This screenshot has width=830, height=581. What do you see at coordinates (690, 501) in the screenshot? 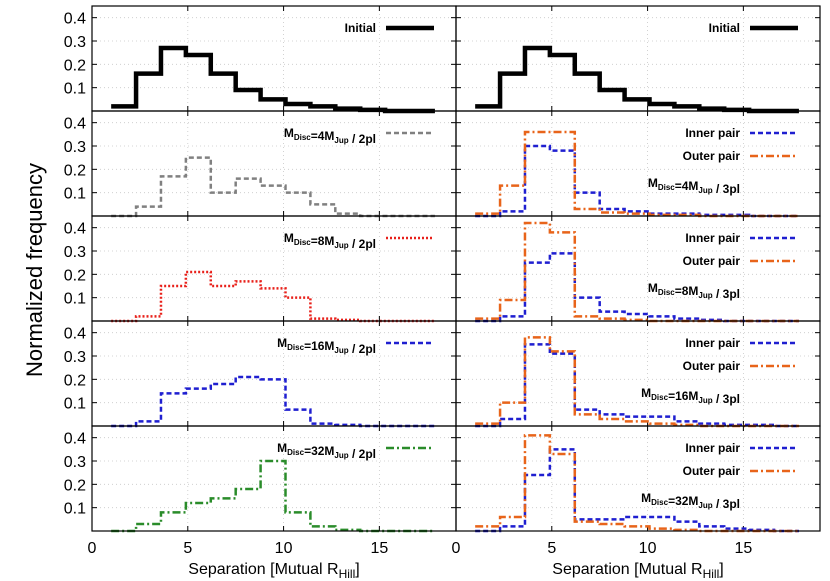
I see `disc-mass-label: MDisc=32MJup / 3pl` at bounding box center [690, 501].